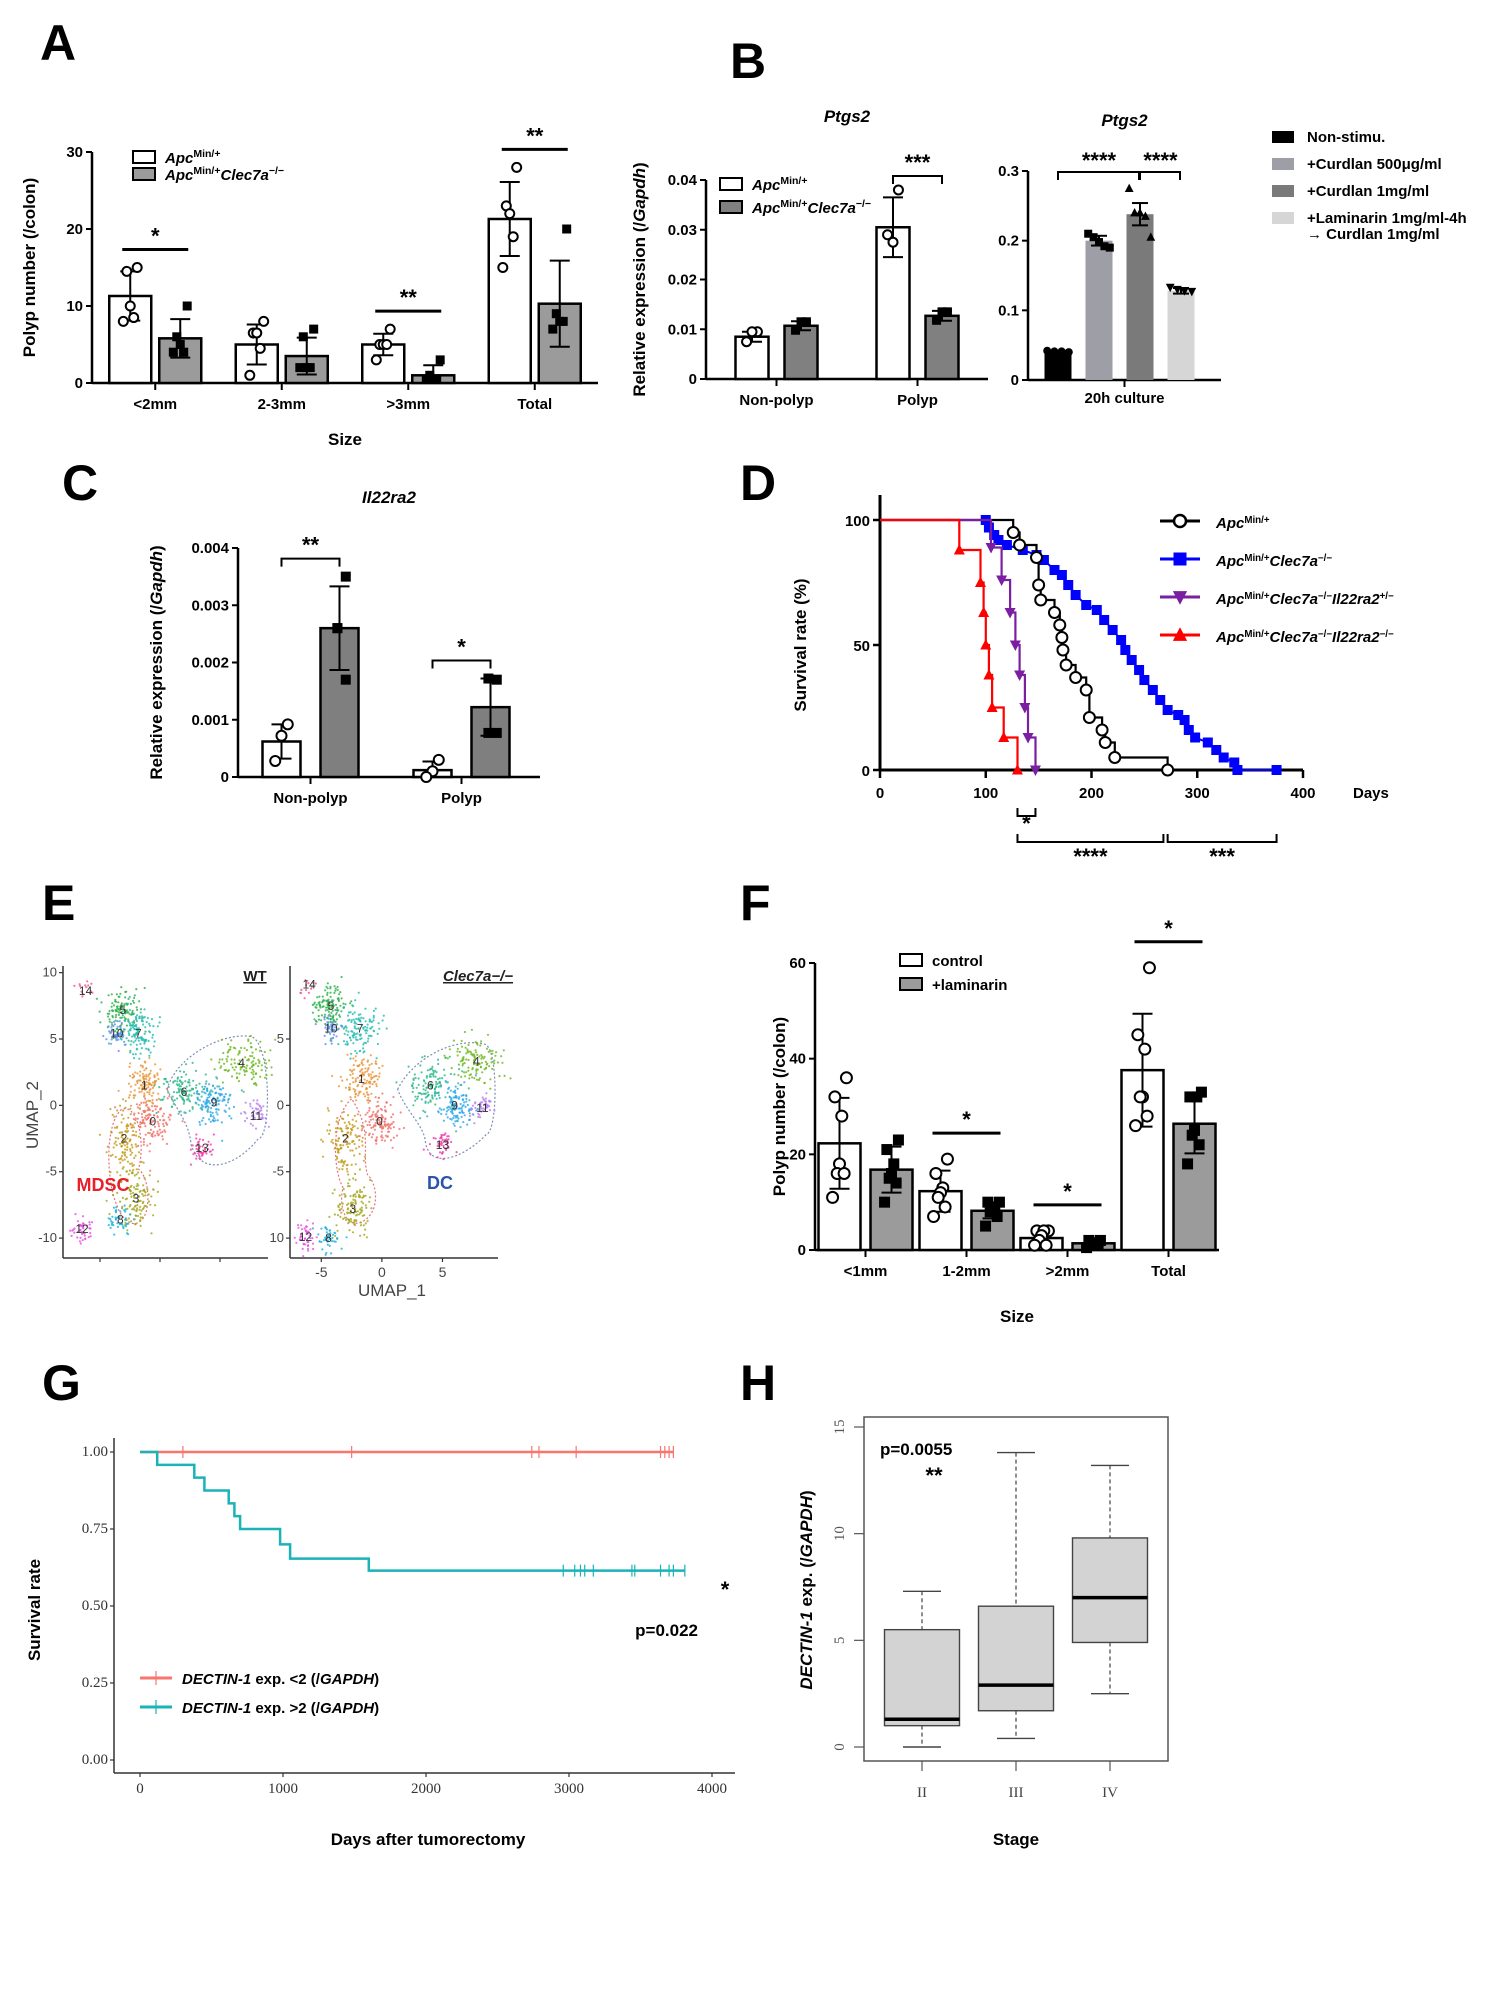 The image size is (1508, 2010). What do you see at coordinates (1368, 191) in the screenshot?
I see `legend-label: +Curdlan 1mg/ml` at bounding box center [1368, 191].